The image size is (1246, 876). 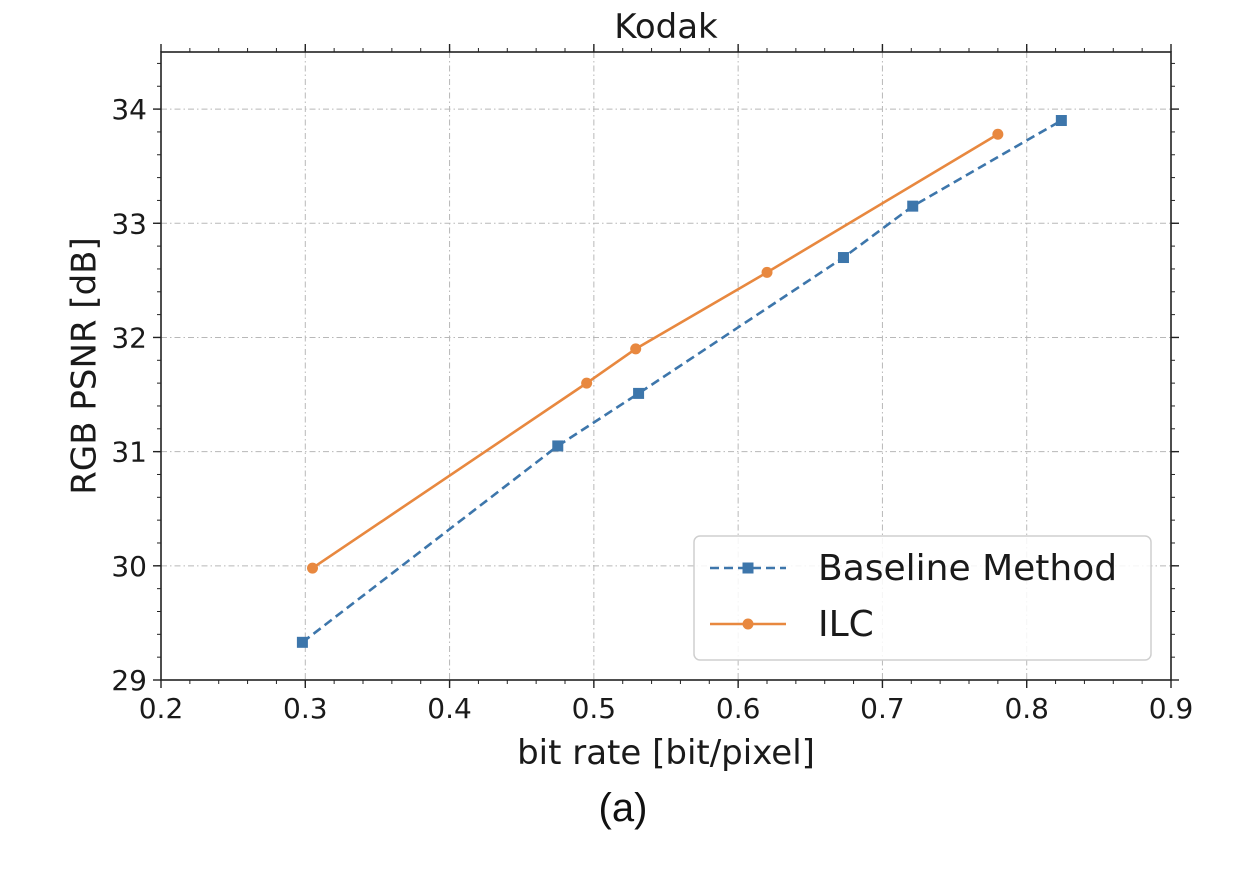 What do you see at coordinates (967, 568) in the screenshot?
I see `legend-label-baseline-method: Baseline Method` at bounding box center [967, 568].